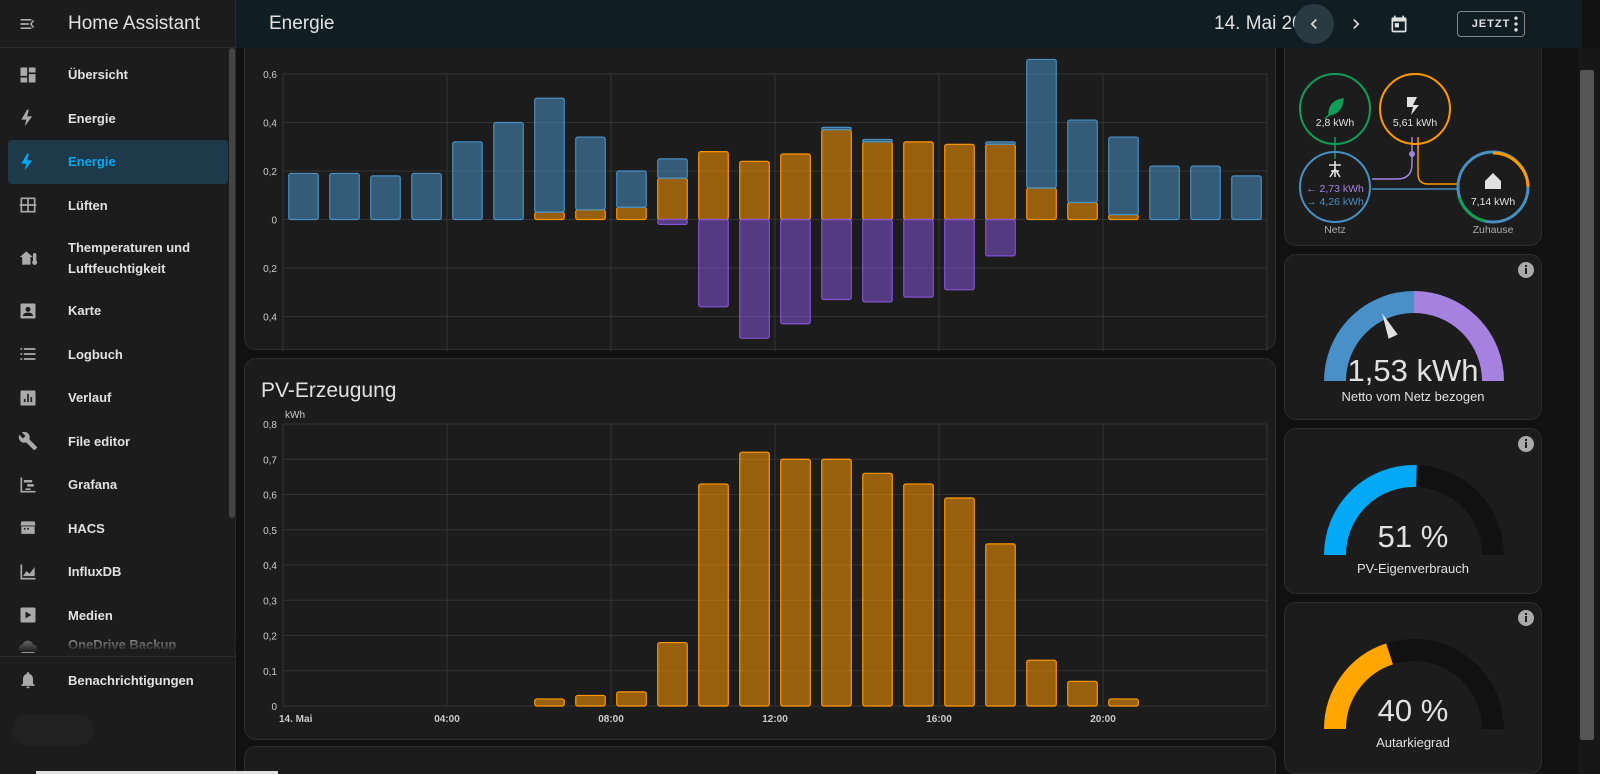 The width and height of the screenshot is (1600, 774). Describe the element at coordinates (118, 258) in the screenshot. I see `sidebar-item-themperaturen-und-luftfeuchtigkeit: Themperaturen und Luftfeuchtigkeit` at that location.